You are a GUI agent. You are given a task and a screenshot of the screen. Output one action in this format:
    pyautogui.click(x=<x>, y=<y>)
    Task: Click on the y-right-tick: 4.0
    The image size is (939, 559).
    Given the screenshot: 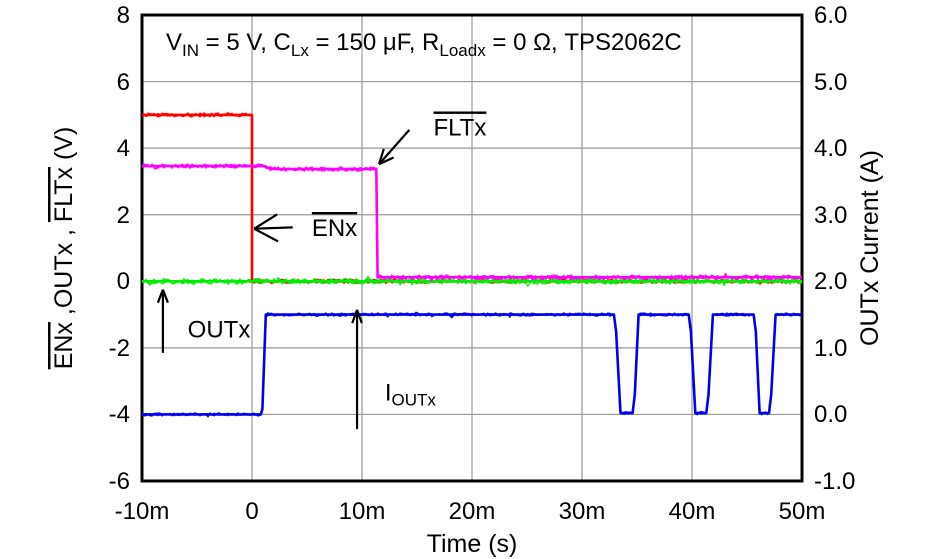 What is the action you would take?
    pyautogui.click(x=830, y=148)
    